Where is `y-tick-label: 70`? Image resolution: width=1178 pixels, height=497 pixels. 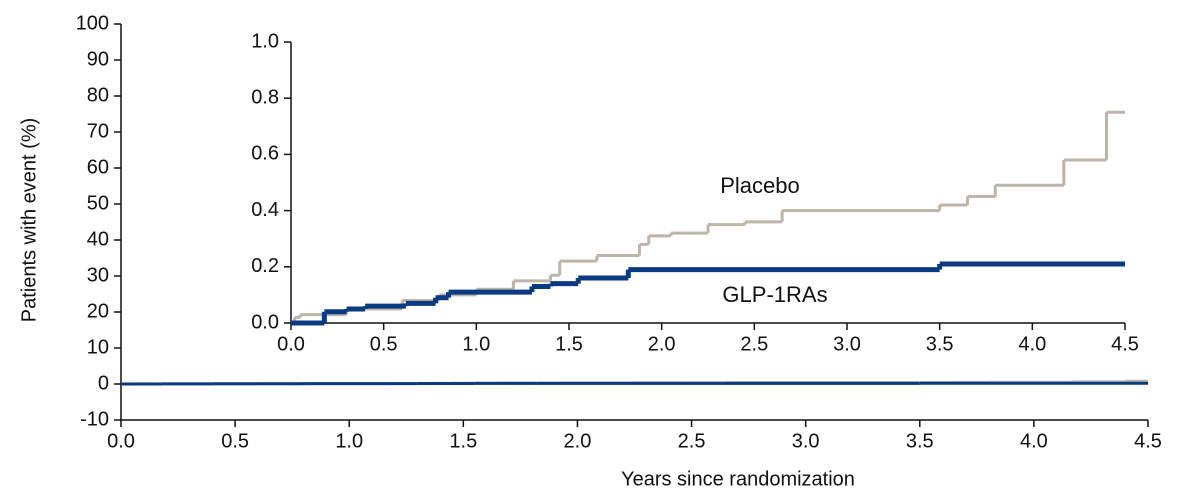 y-tick-label: 70 is located at coordinates (98, 131).